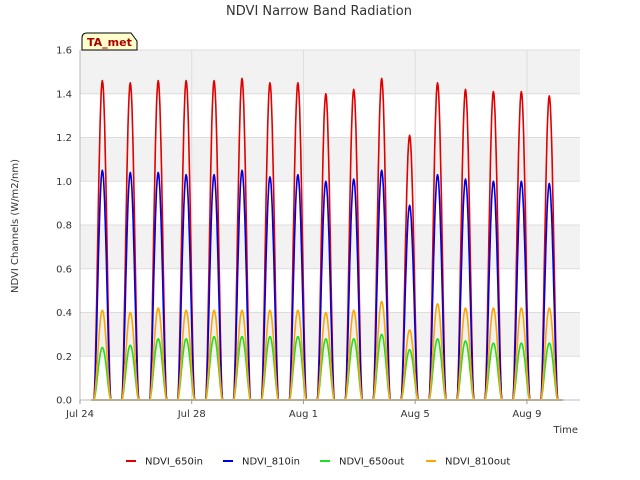 The image size is (640, 480). Describe the element at coordinates (64, 94) in the screenshot. I see `y-tick-label: 1.4` at that location.